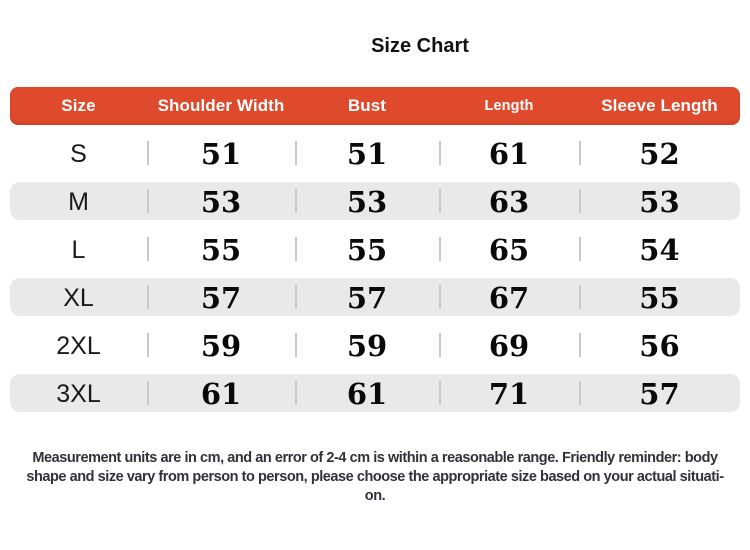 The width and height of the screenshot is (750, 550). What do you see at coordinates (78, 249) in the screenshot?
I see `size-label: L` at bounding box center [78, 249].